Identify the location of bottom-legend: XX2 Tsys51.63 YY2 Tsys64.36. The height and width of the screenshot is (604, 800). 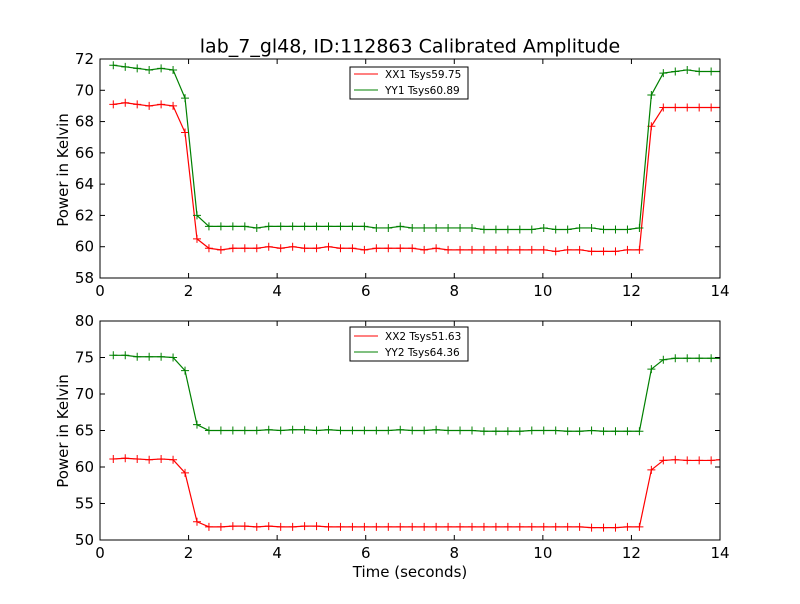
(409, 344).